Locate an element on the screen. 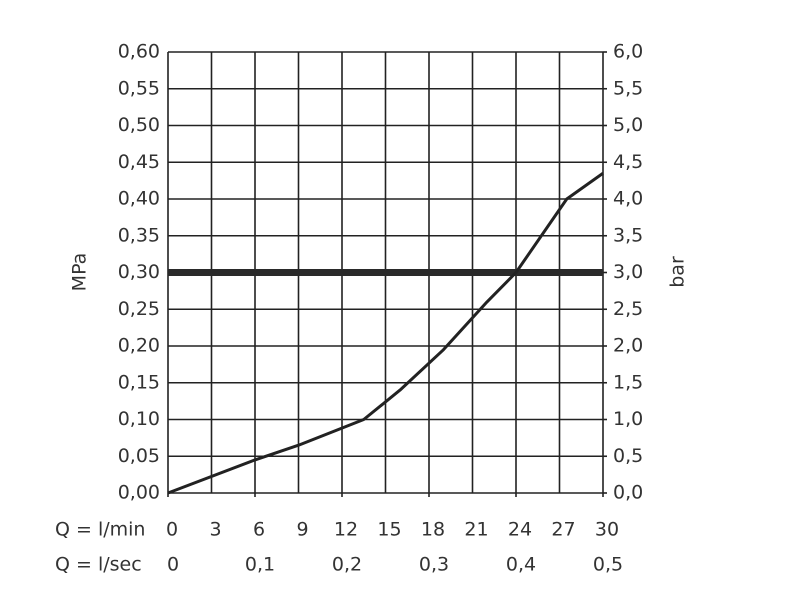 This screenshot has width=800, height=600. x-tick-label: 27 is located at coordinates (563, 530).